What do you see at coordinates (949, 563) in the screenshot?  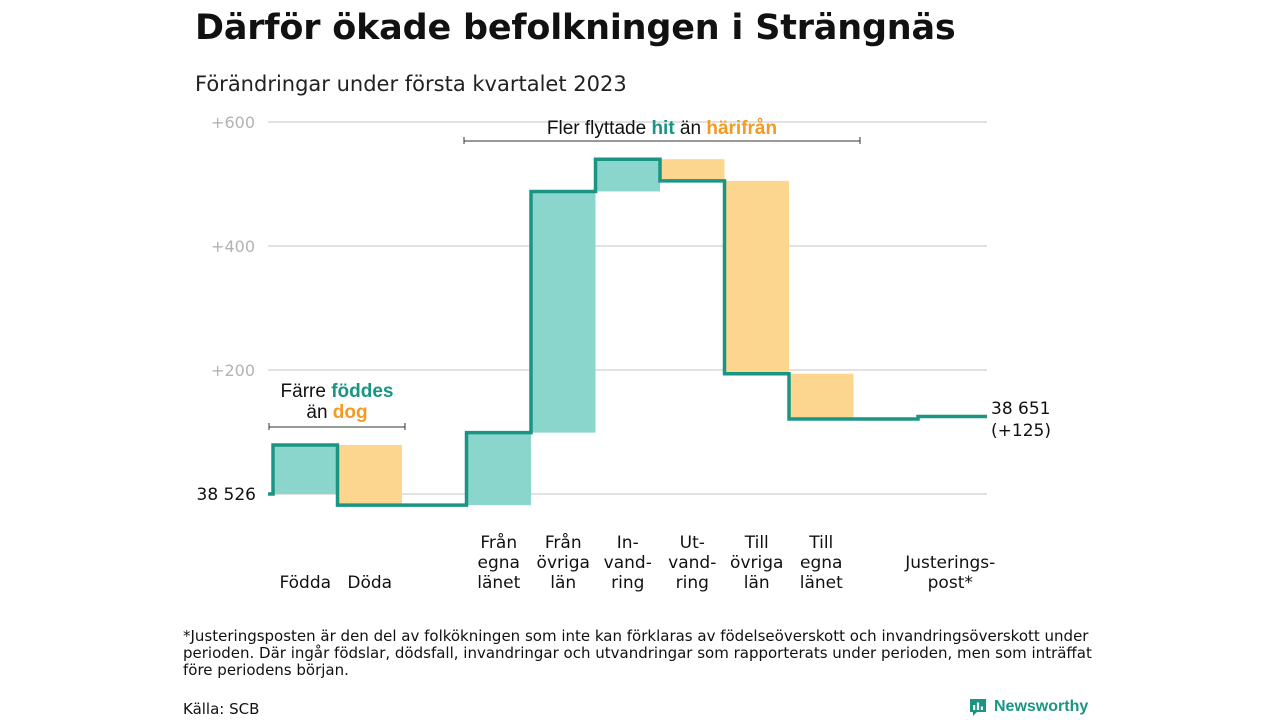 I see `category-label: Justerings-` at bounding box center [949, 563].